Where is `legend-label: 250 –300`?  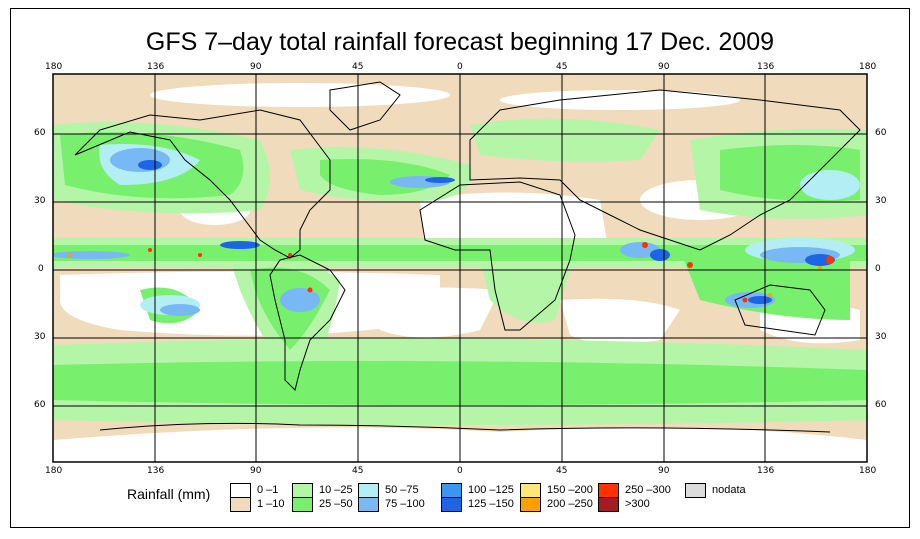
legend-label: 250 –300 is located at coordinates (648, 490).